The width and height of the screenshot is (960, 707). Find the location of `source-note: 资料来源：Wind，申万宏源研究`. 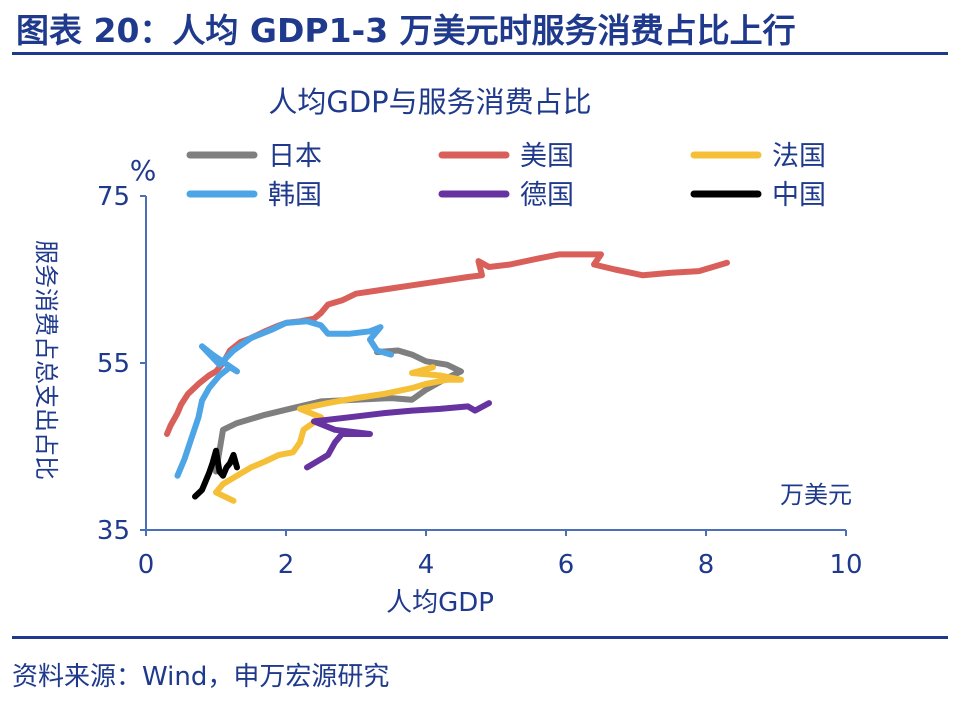

source-note: 资料来源：Wind，申万宏源研究 is located at coordinates (201, 677).